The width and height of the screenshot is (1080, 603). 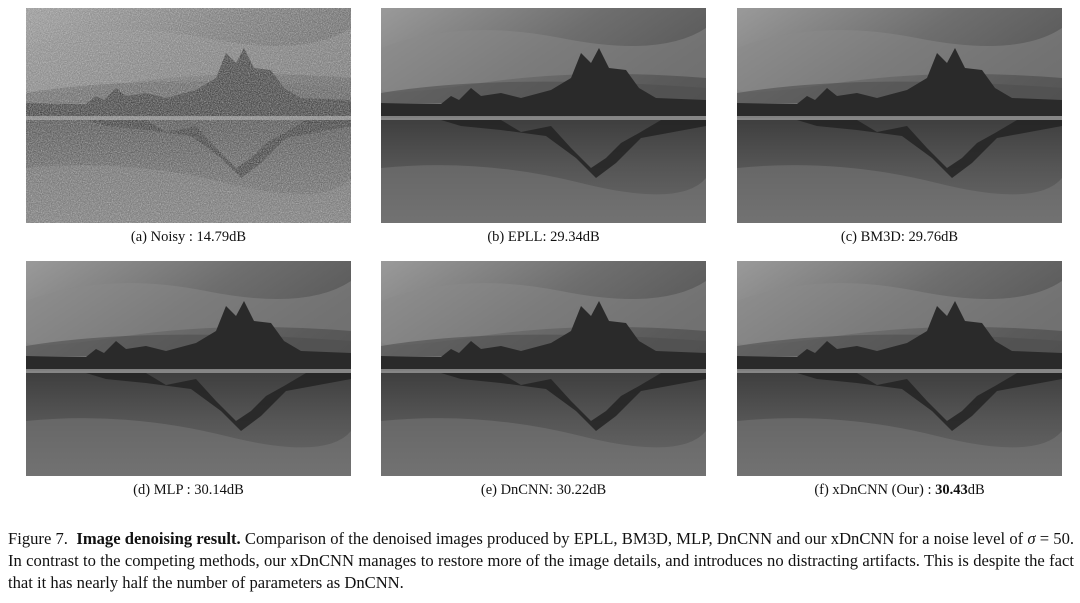 I want to click on noisy-image, so click(x=188, y=115).